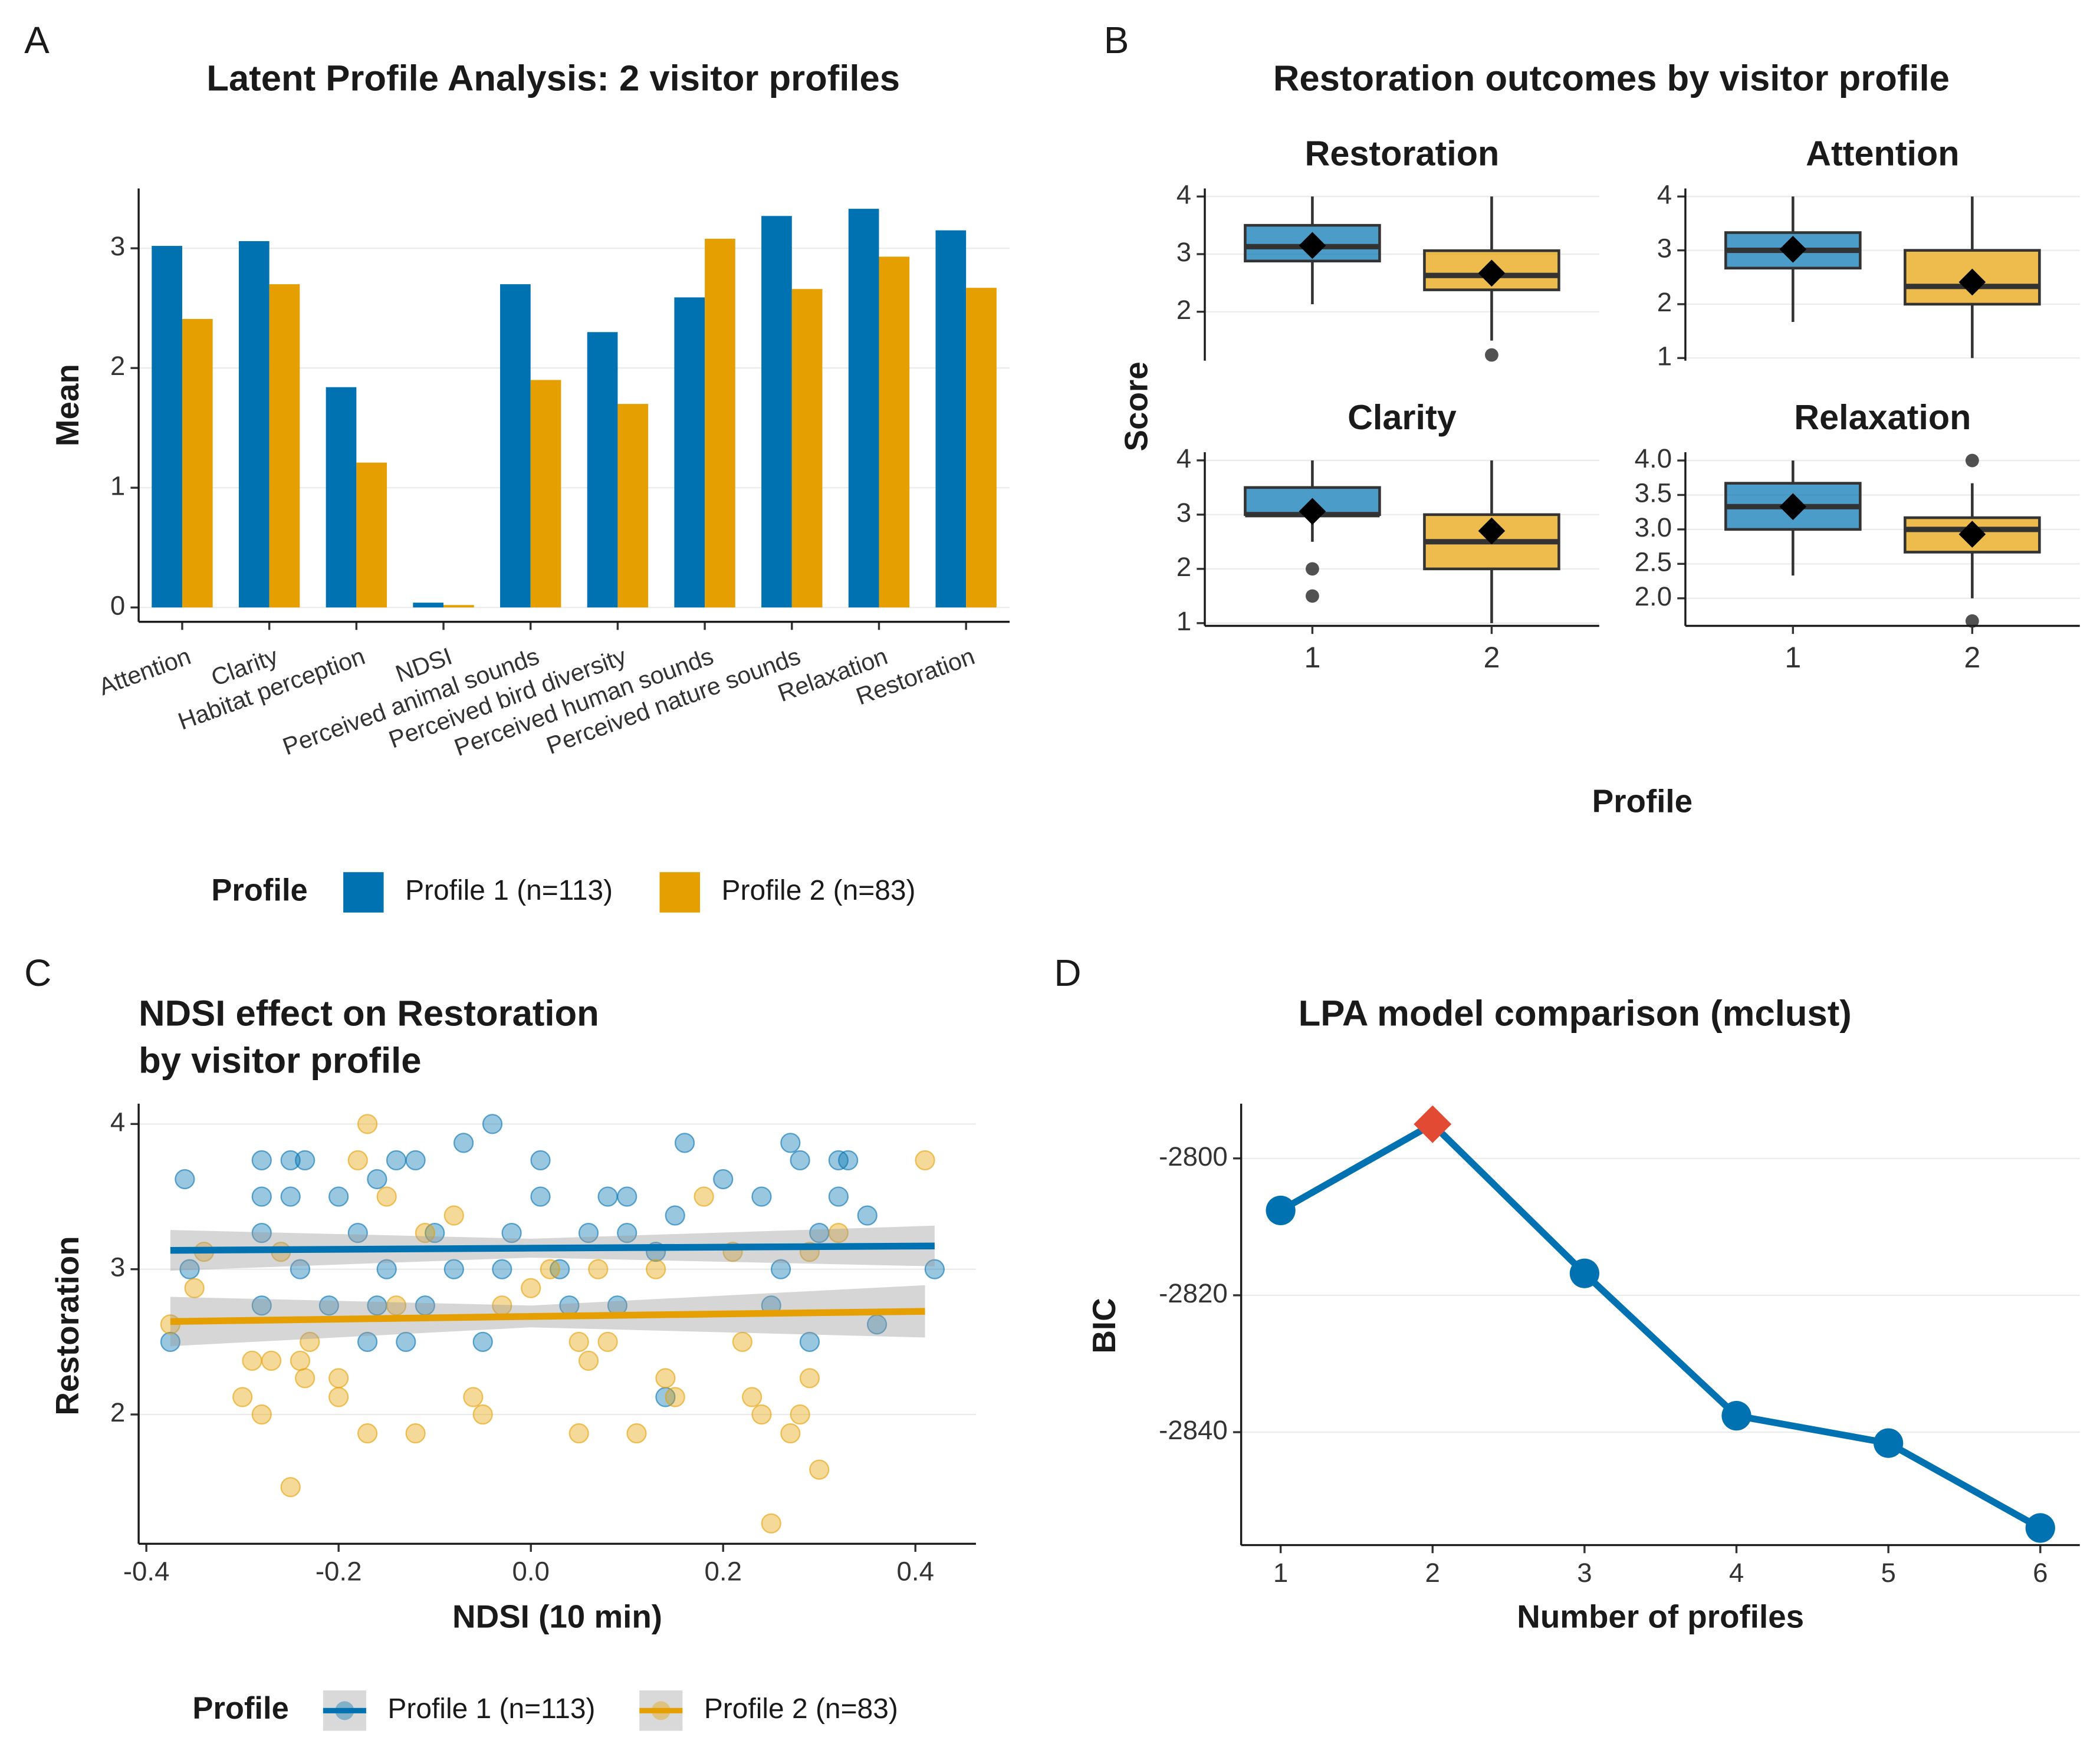 The width and height of the screenshot is (2100, 1747). What do you see at coordinates (369, 1013) in the screenshot?
I see `chart-title: NDSI effect on Restoration` at bounding box center [369, 1013].